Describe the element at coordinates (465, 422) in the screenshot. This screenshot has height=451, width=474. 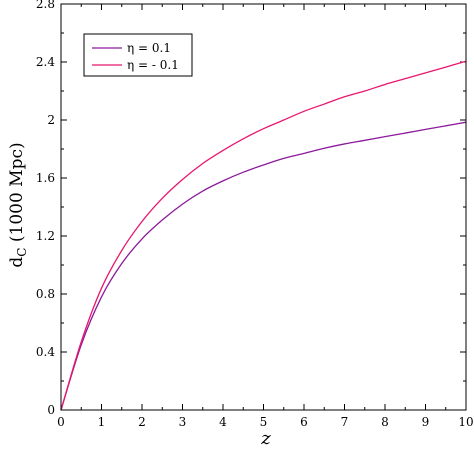
I see `x-tick-label: 10` at that location.